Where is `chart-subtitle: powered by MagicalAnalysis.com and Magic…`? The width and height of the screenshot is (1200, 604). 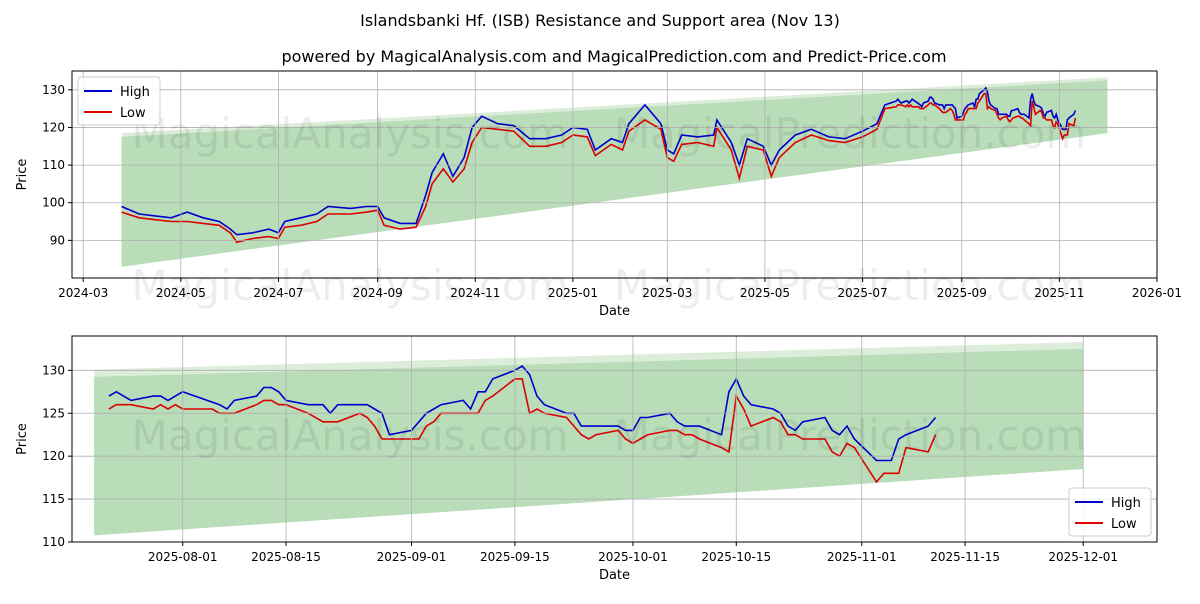 chart-subtitle: powered by MagicalAnalysis.com and Magic… is located at coordinates (613, 56).